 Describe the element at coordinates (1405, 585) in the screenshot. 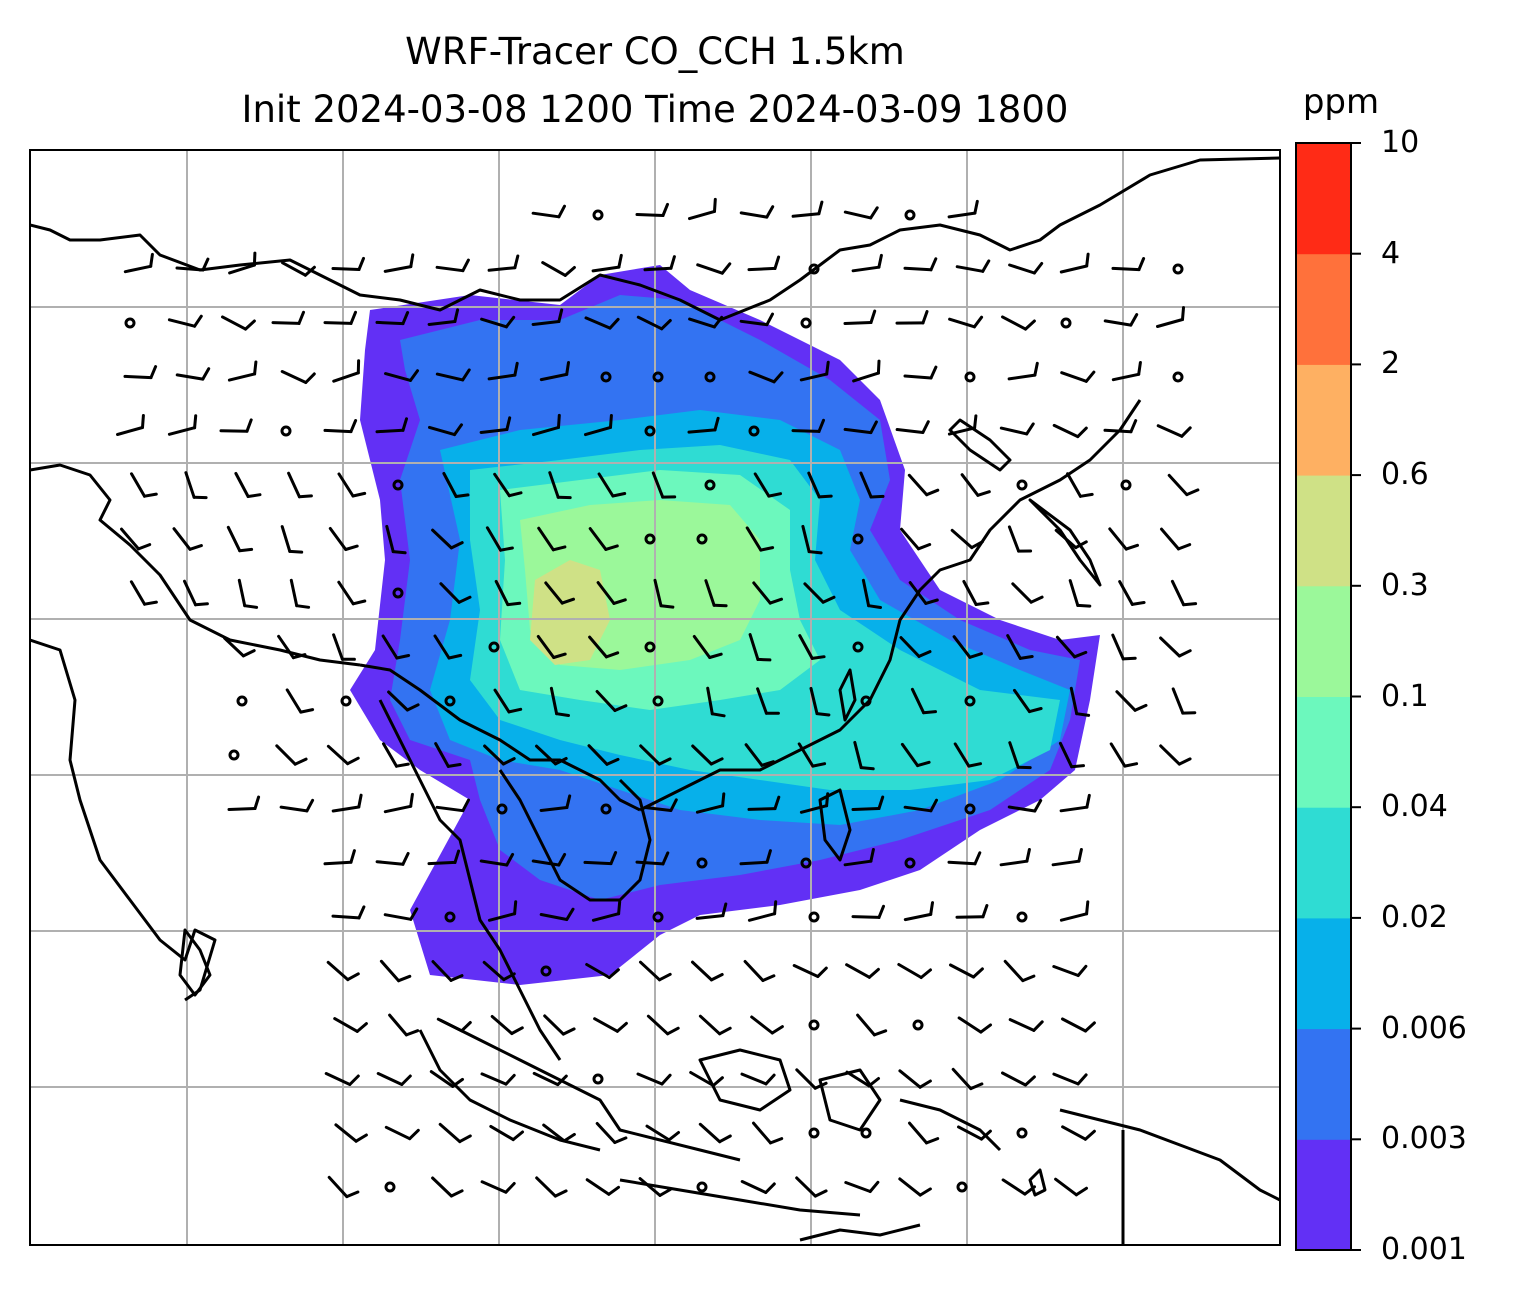

I see `colorbar-tick-label: 0.3` at that location.